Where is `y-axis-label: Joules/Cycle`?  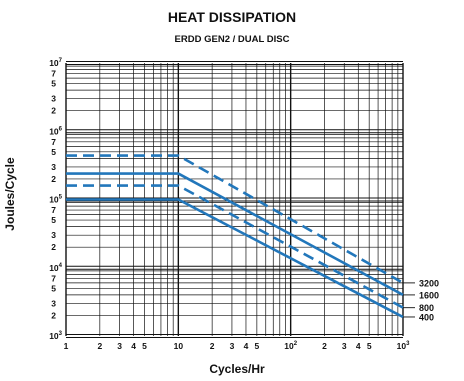
y-axis-label: Joules/Cycle is located at coordinates (10, 194).